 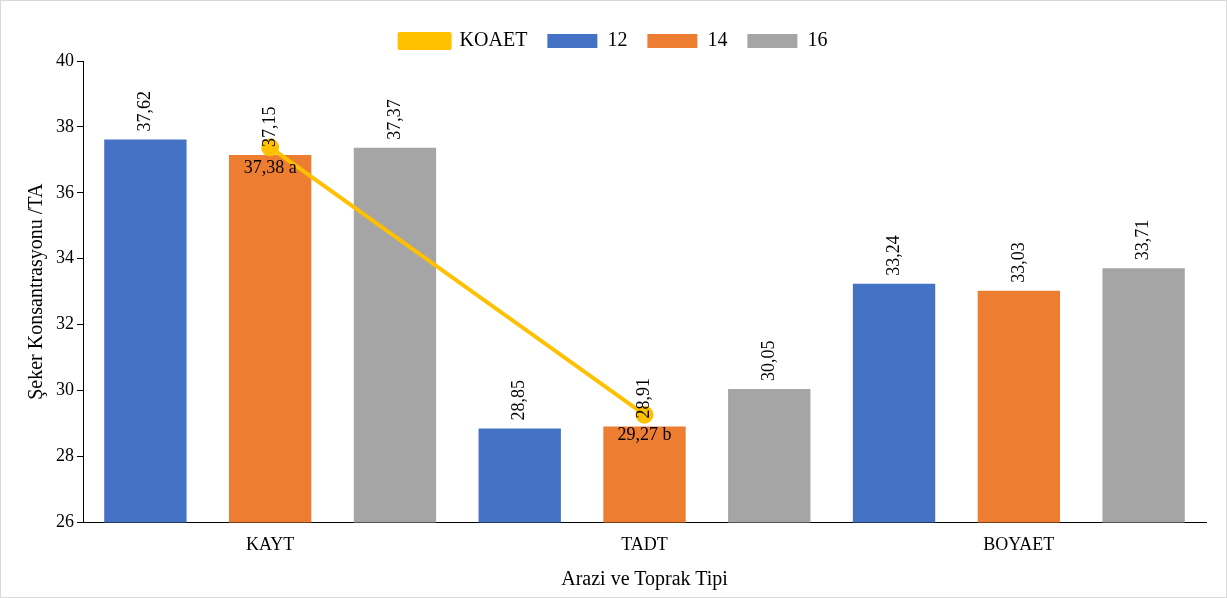 I want to click on data-label: 33,71, so click(x=1142, y=240).